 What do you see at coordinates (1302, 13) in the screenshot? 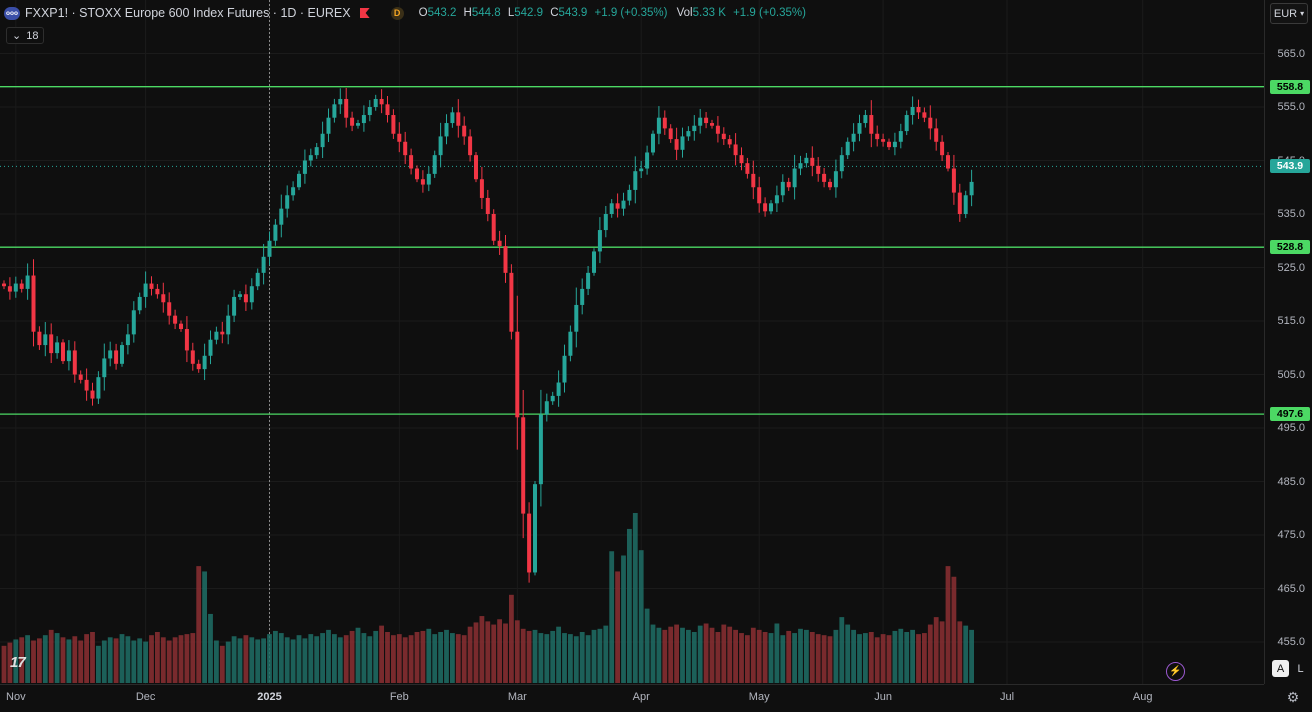
I see `chevron-down-icon: ▾` at bounding box center [1302, 13].